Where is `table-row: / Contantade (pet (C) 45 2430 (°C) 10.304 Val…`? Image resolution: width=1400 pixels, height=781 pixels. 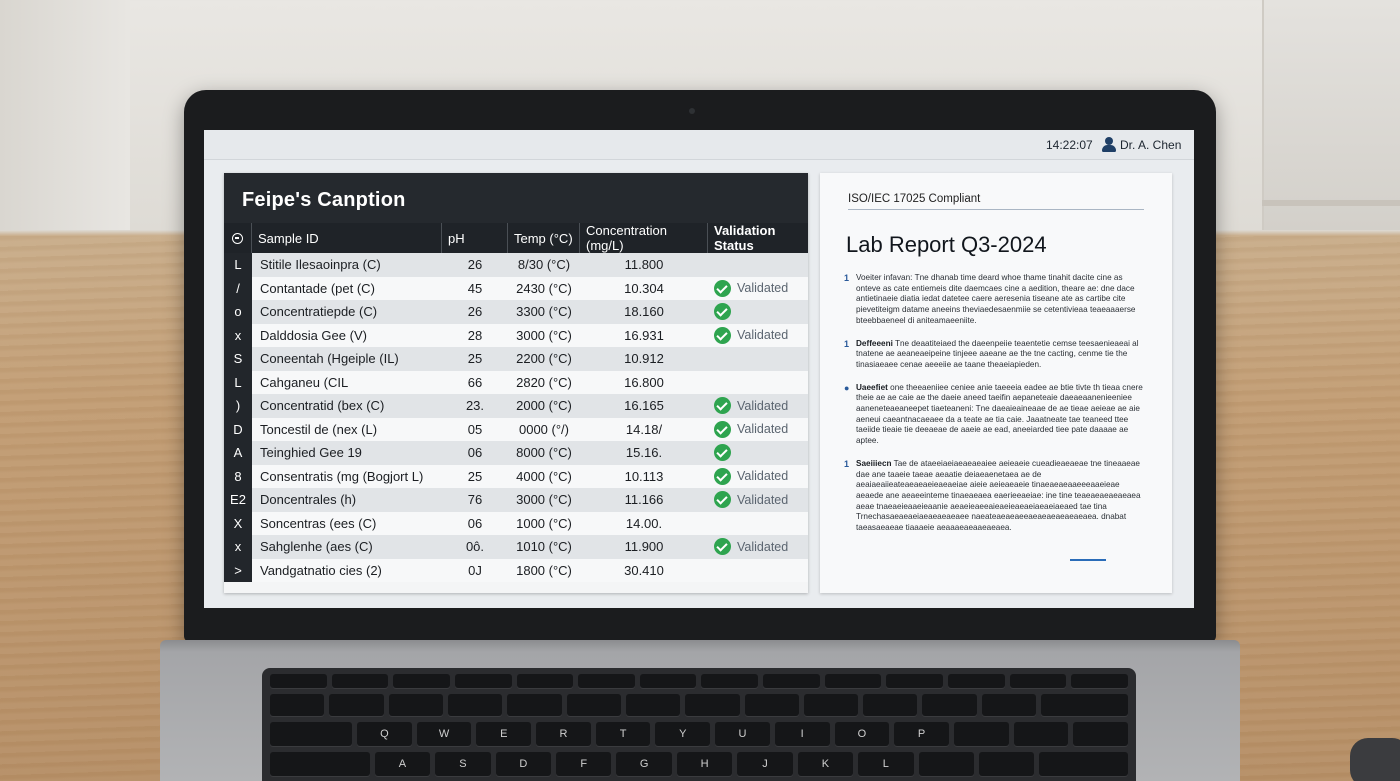 table-row: / Contantade (pet (C) 45 2430 (°C) 10.304 Val… is located at coordinates (516, 288).